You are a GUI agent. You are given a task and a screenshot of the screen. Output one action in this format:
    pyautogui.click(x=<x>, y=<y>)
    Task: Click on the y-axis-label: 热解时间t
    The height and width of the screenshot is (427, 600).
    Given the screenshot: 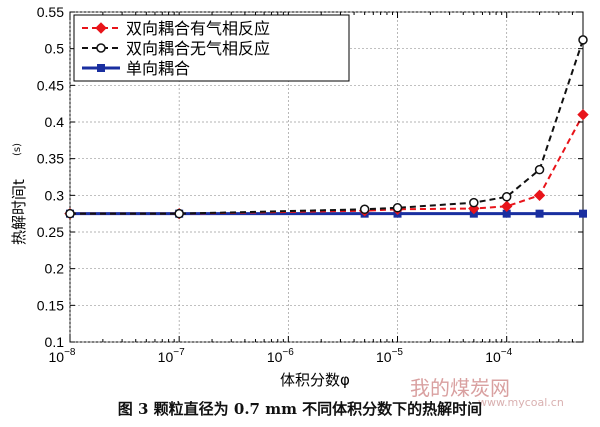 What is the action you would take?
    pyautogui.click(x=19, y=212)
    